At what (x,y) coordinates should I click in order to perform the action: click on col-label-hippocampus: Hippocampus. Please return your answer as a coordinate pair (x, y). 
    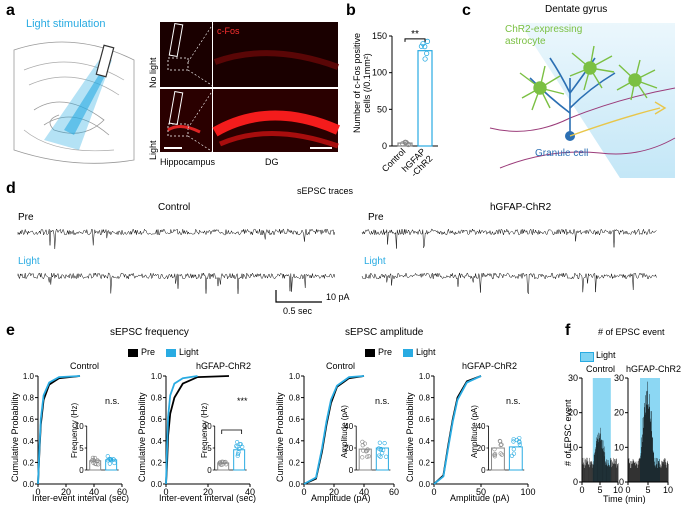
    Looking at the image, I should click on (188, 162).